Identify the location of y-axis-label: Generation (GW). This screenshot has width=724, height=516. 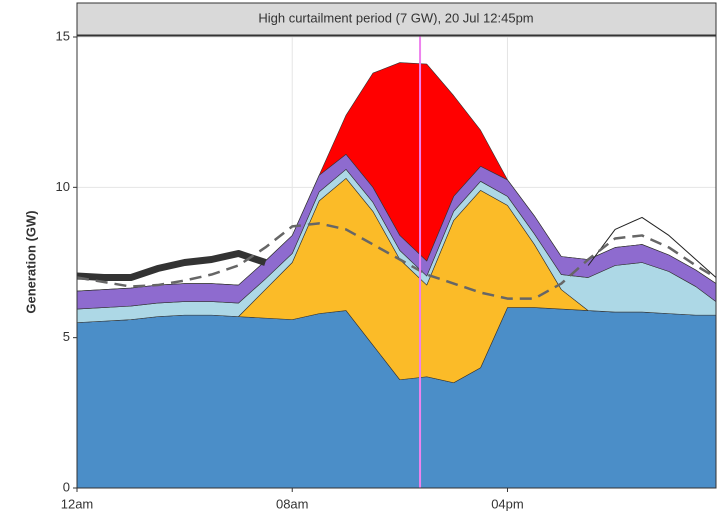
(30, 261).